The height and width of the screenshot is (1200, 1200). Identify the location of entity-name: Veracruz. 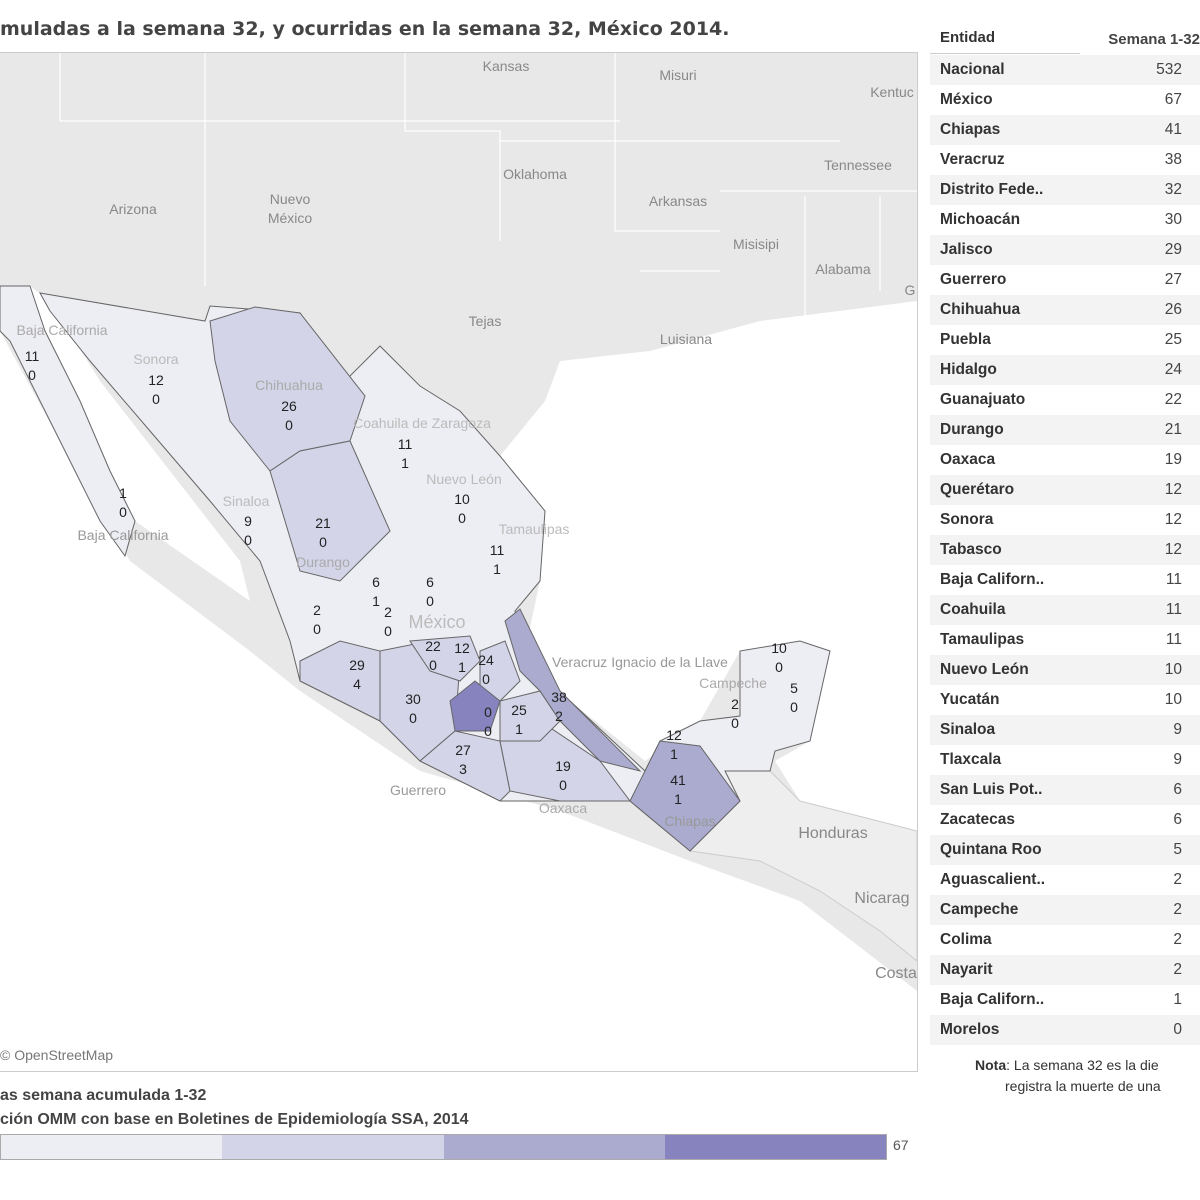
(972, 159).